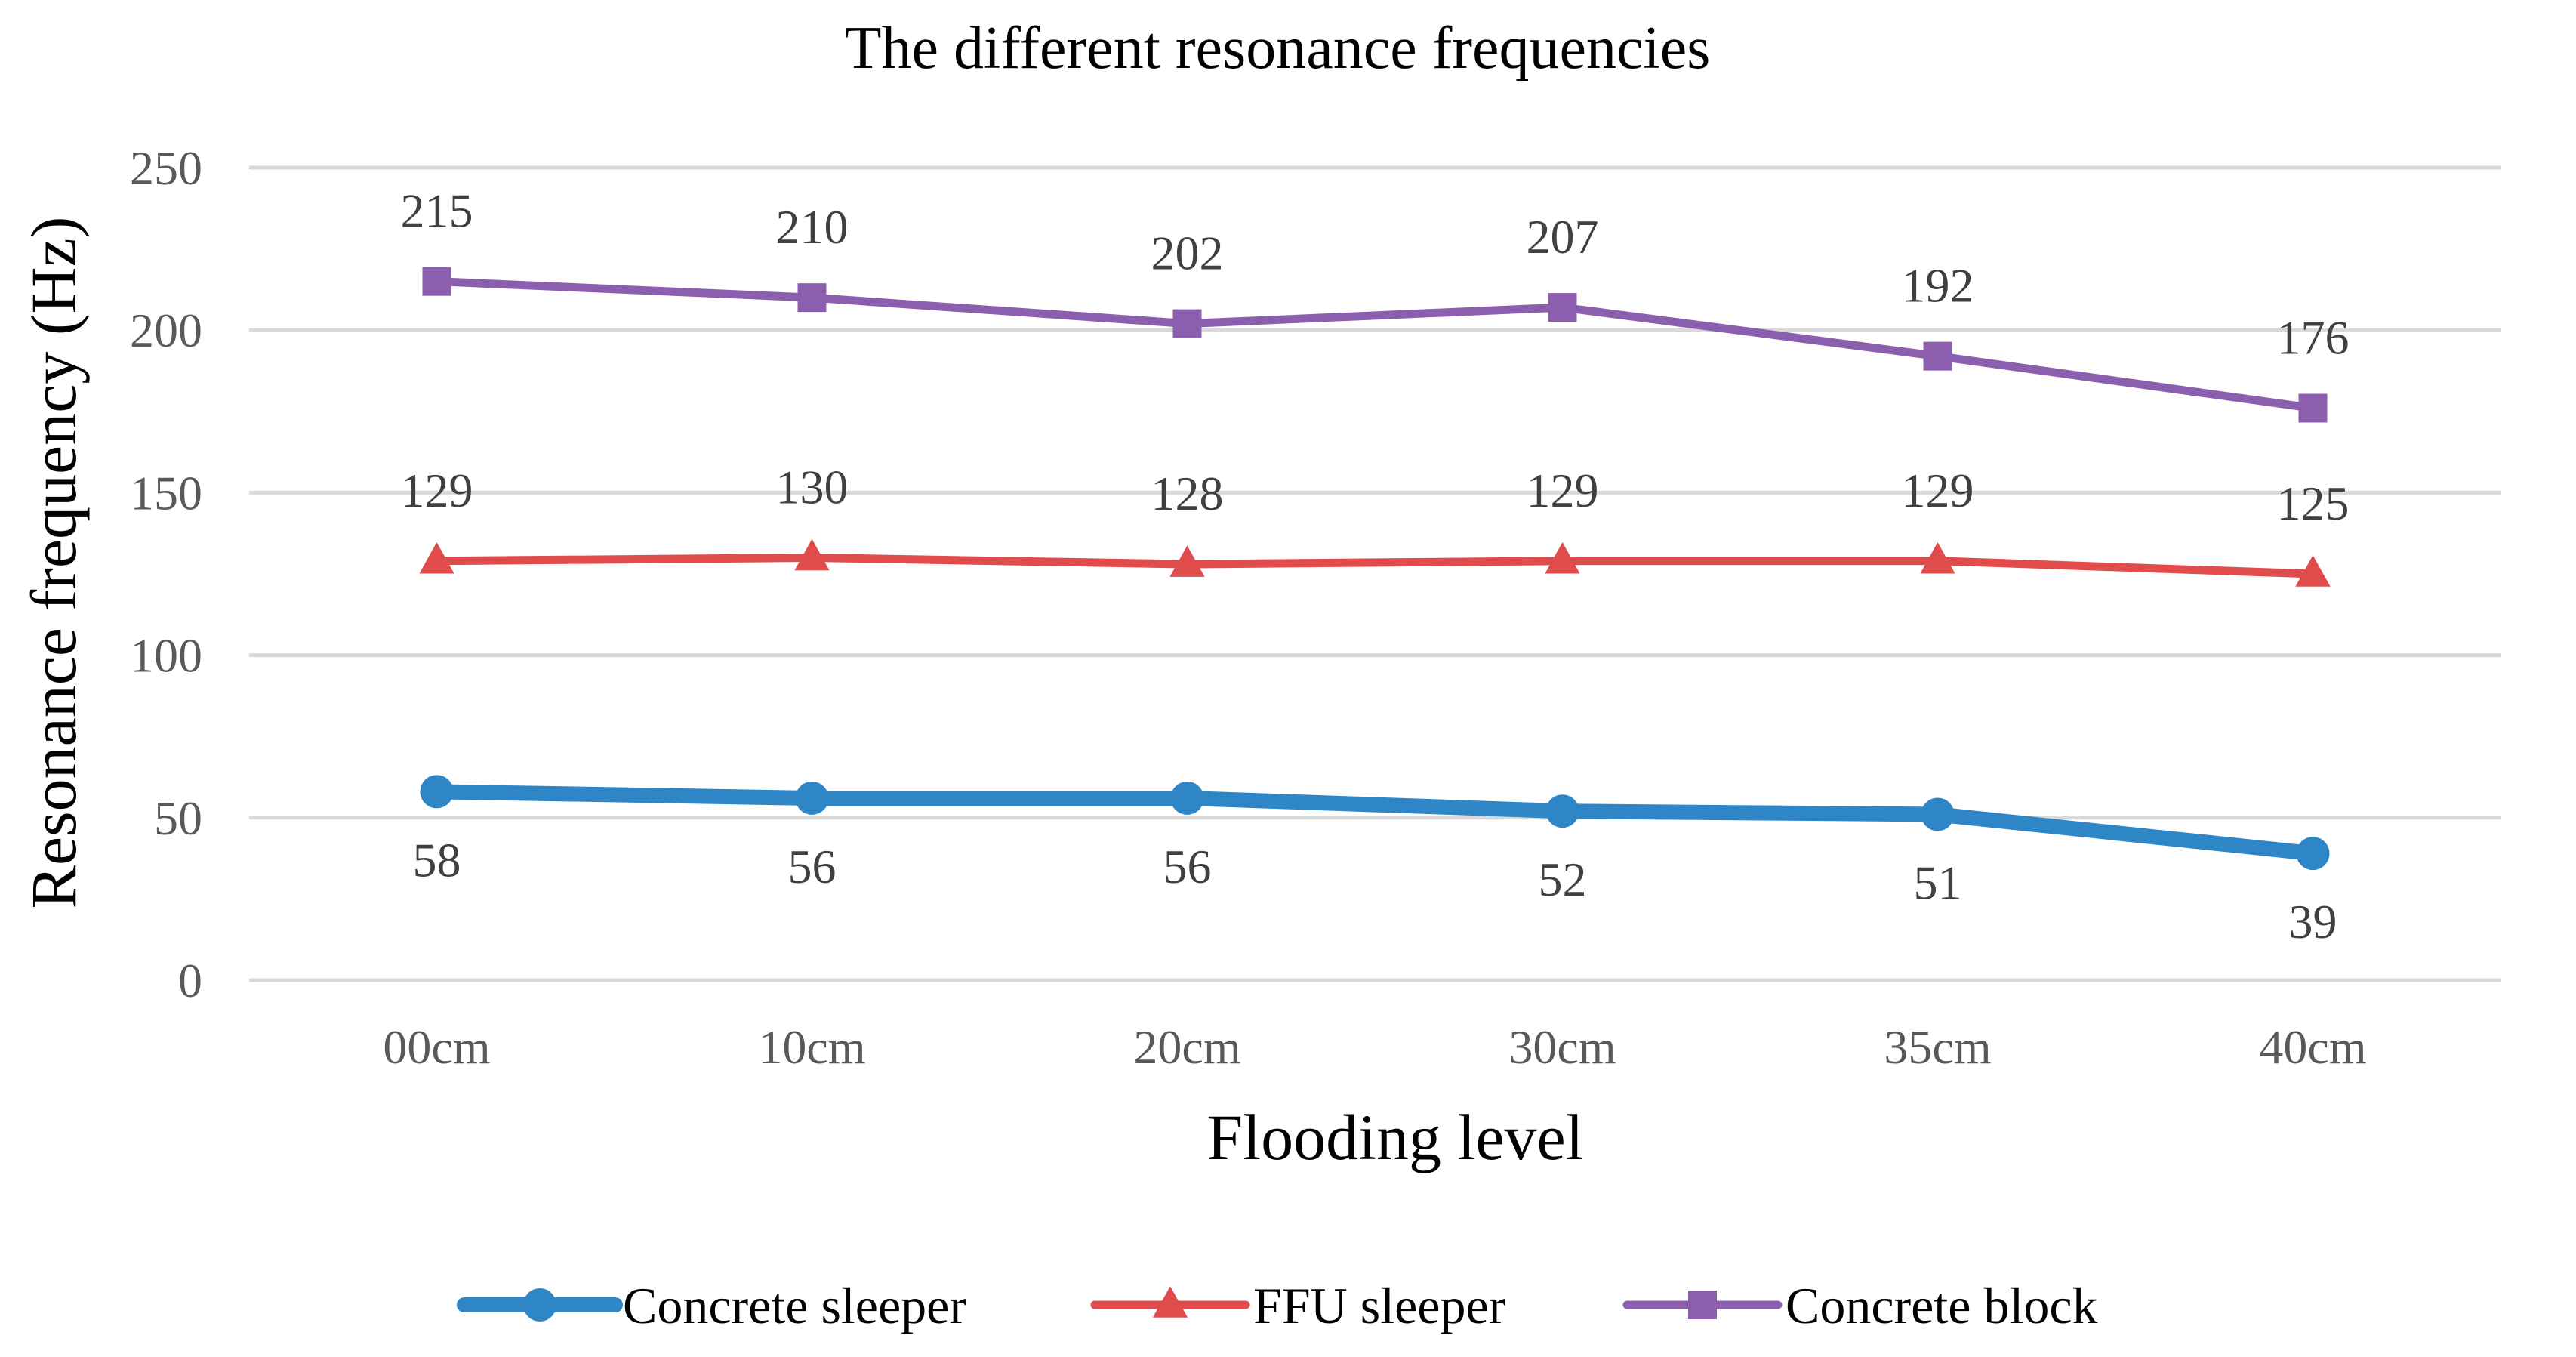 The width and height of the screenshot is (2576, 1357). I want to click on series-concrete-block, so click(1375, 345).